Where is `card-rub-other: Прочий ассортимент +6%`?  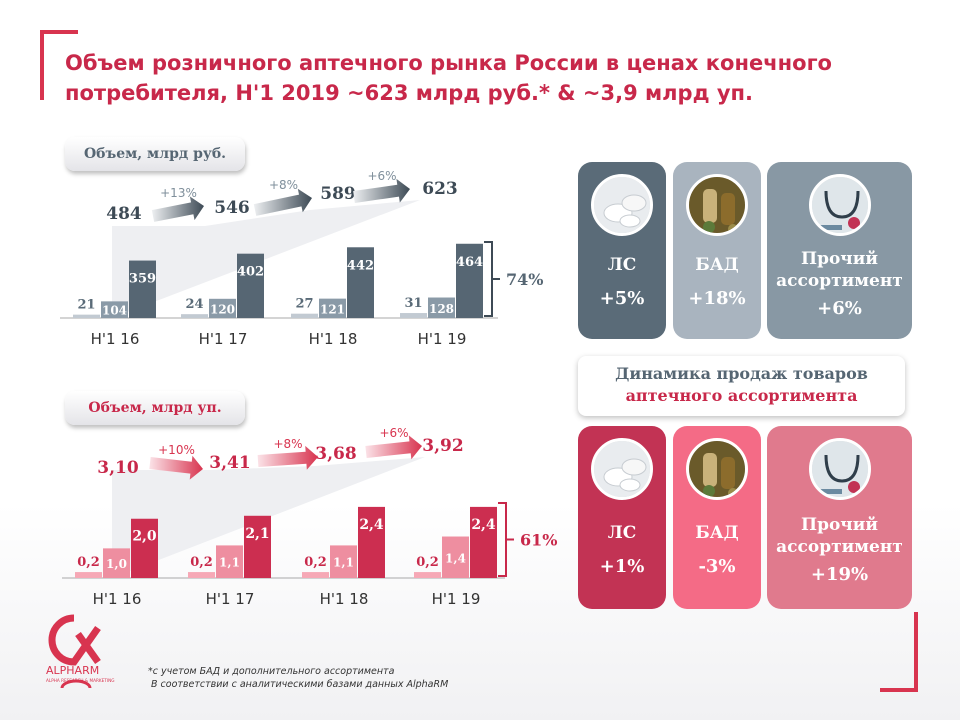 card-rub-other: Прочий ассортимент +6% is located at coordinates (839, 250).